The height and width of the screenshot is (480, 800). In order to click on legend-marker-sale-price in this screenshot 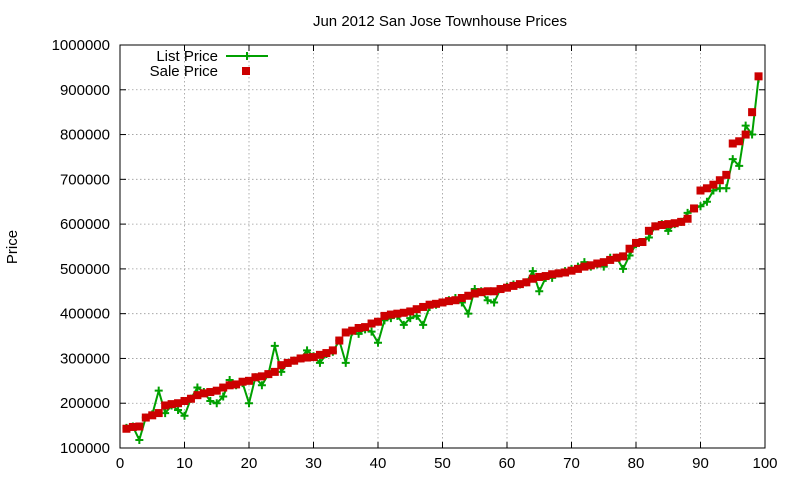, I will do `click(246, 71)`.